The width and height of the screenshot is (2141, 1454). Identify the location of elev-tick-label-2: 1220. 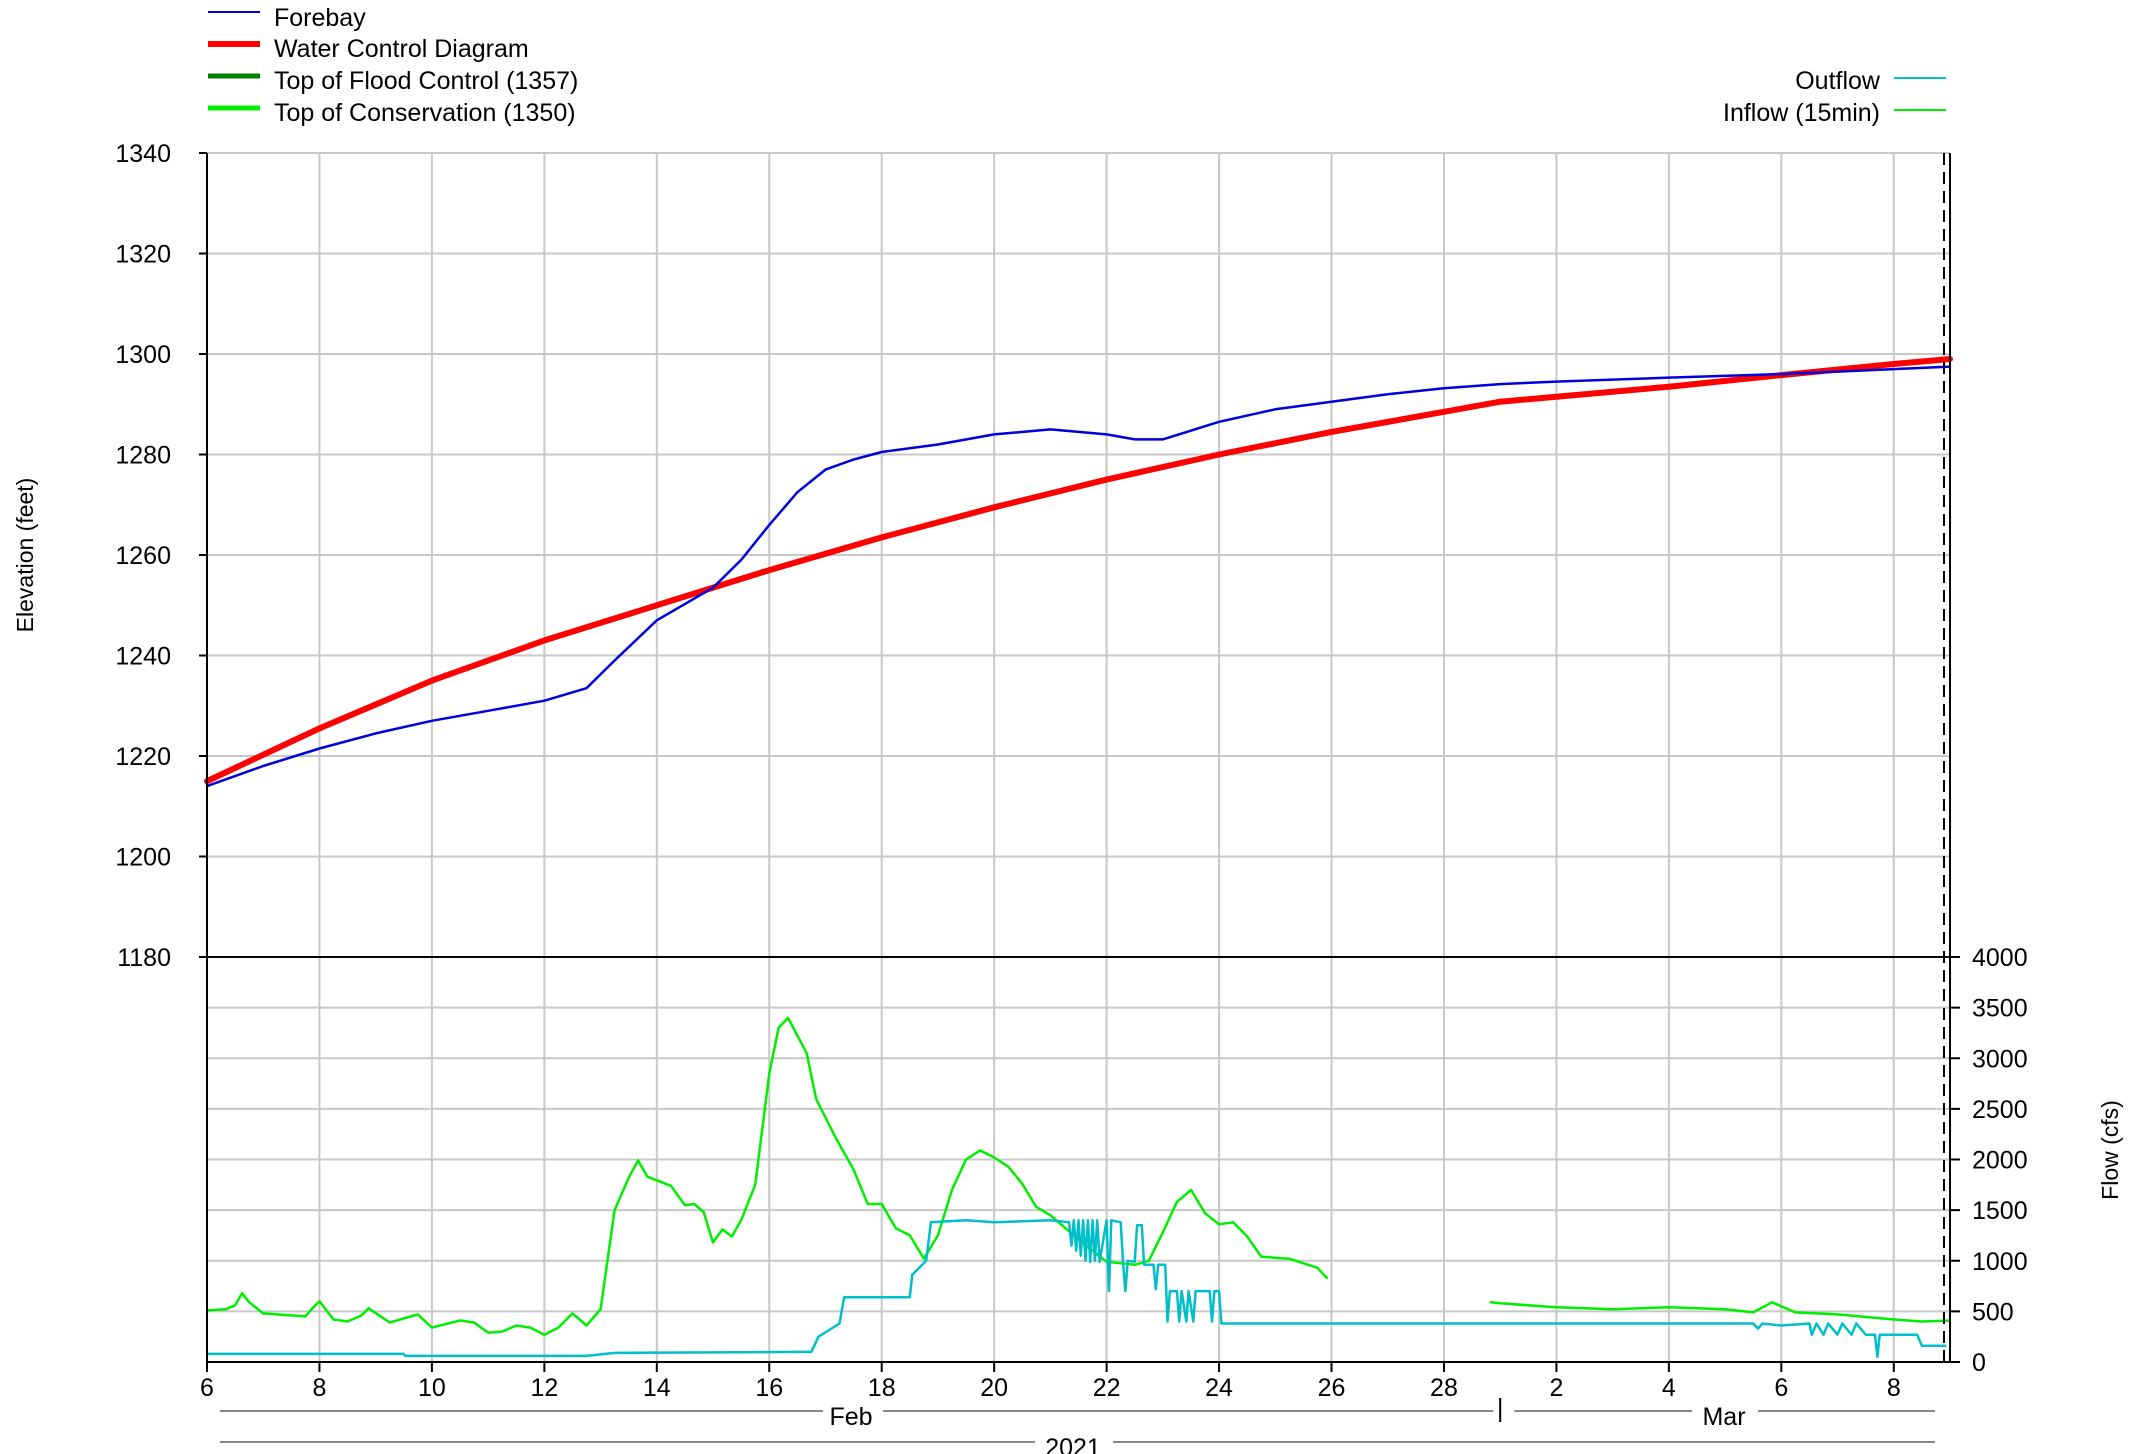
(143, 757).